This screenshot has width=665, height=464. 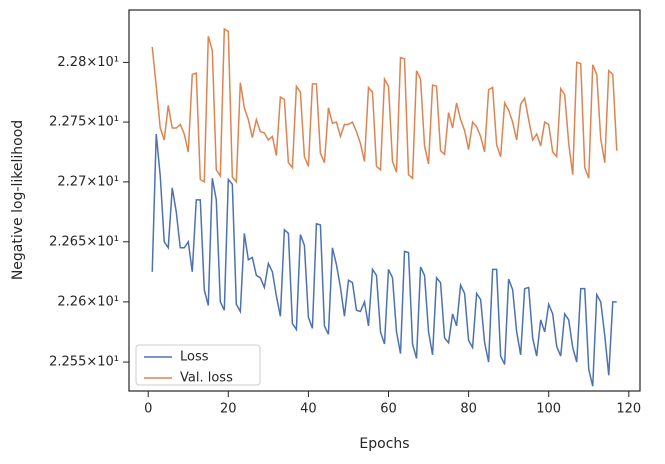 What do you see at coordinates (468, 409) in the screenshot?
I see `x-tick-label: 80` at bounding box center [468, 409].